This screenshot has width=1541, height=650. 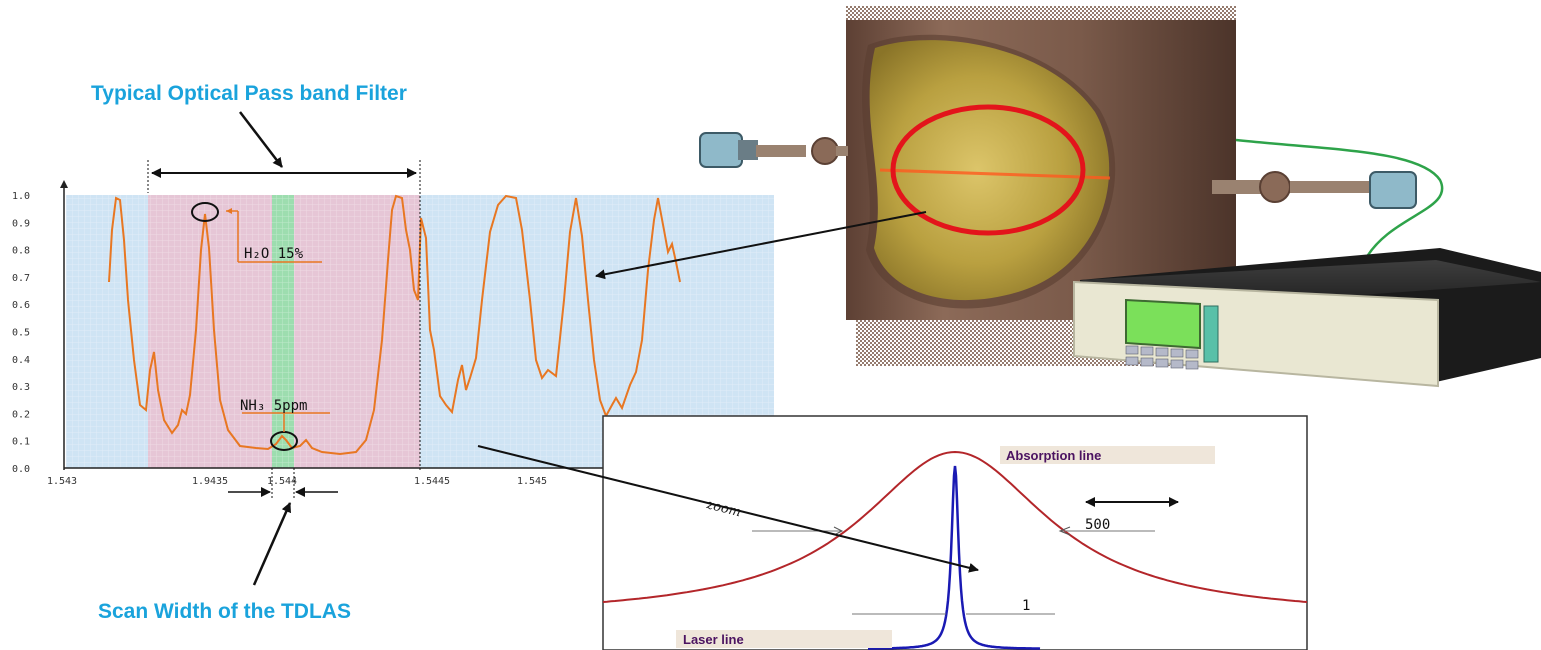 What do you see at coordinates (224, 611) in the screenshot?
I see `scan-width-callout-label: Scan Width of the TDLAS` at bounding box center [224, 611].